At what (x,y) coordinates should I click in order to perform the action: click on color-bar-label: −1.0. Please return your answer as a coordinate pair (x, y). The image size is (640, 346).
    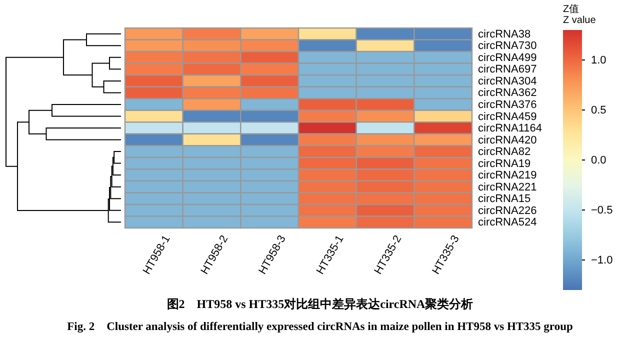
    Looking at the image, I should click on (602, 260).